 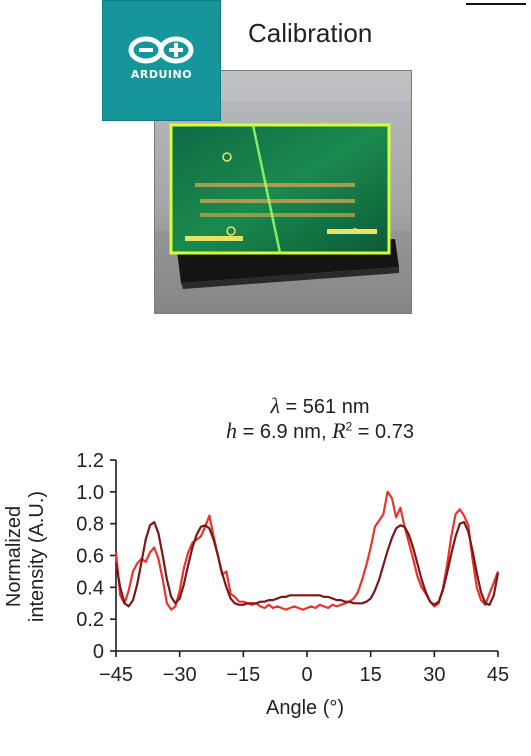 I want to click on h-symbol: h, so click(x=232, y=430).